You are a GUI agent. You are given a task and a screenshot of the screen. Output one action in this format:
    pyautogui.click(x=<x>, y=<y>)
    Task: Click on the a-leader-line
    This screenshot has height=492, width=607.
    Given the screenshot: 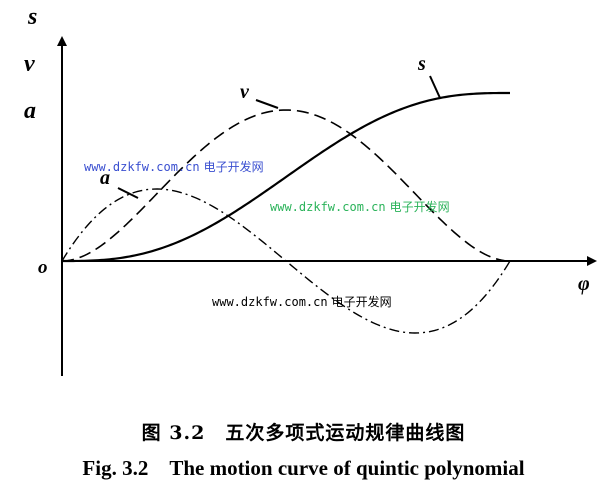 What is the action you would take?
    pyautogui.click(x=128, y=193)
    